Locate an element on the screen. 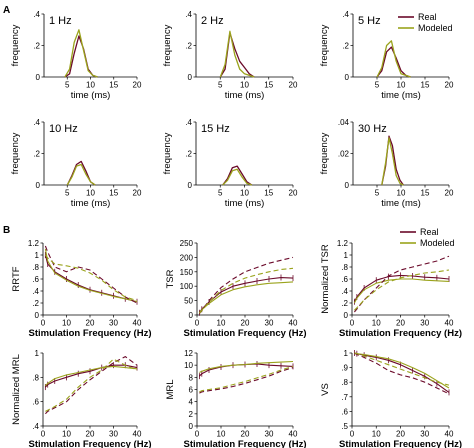 The width and height of the screenshot is (474, 448). y-tick-label: 1 is located at coordinates (346, 353).